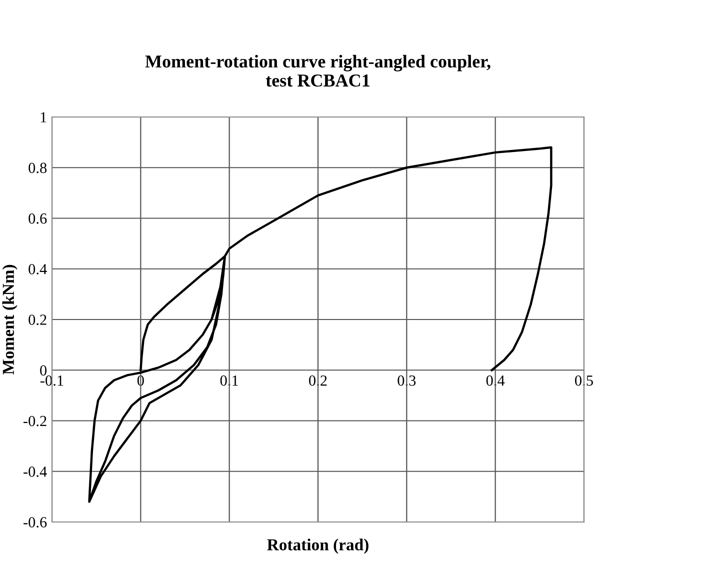 The image size is (707, 573). Describe the element at coordinates (37, 168) in the screenshot. I see `y-tick-label: 0.8` at that location.